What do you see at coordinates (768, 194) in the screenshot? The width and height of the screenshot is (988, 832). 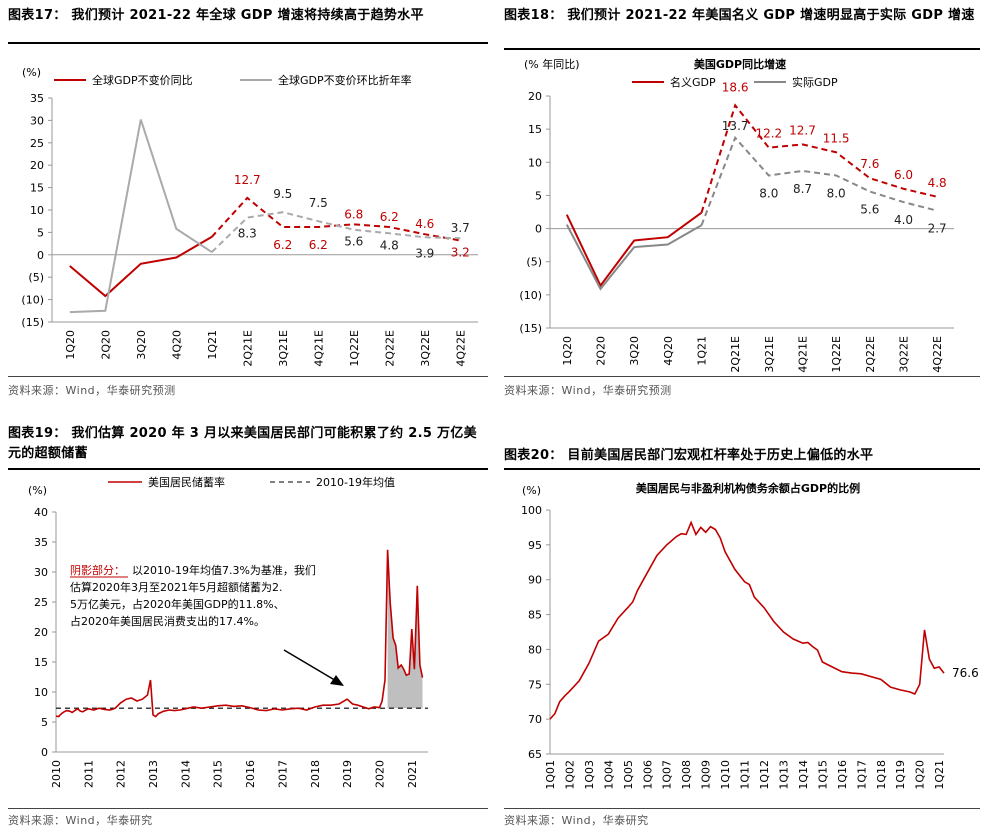 I see `data-label: 8.0` at bounding box center [768, 194].